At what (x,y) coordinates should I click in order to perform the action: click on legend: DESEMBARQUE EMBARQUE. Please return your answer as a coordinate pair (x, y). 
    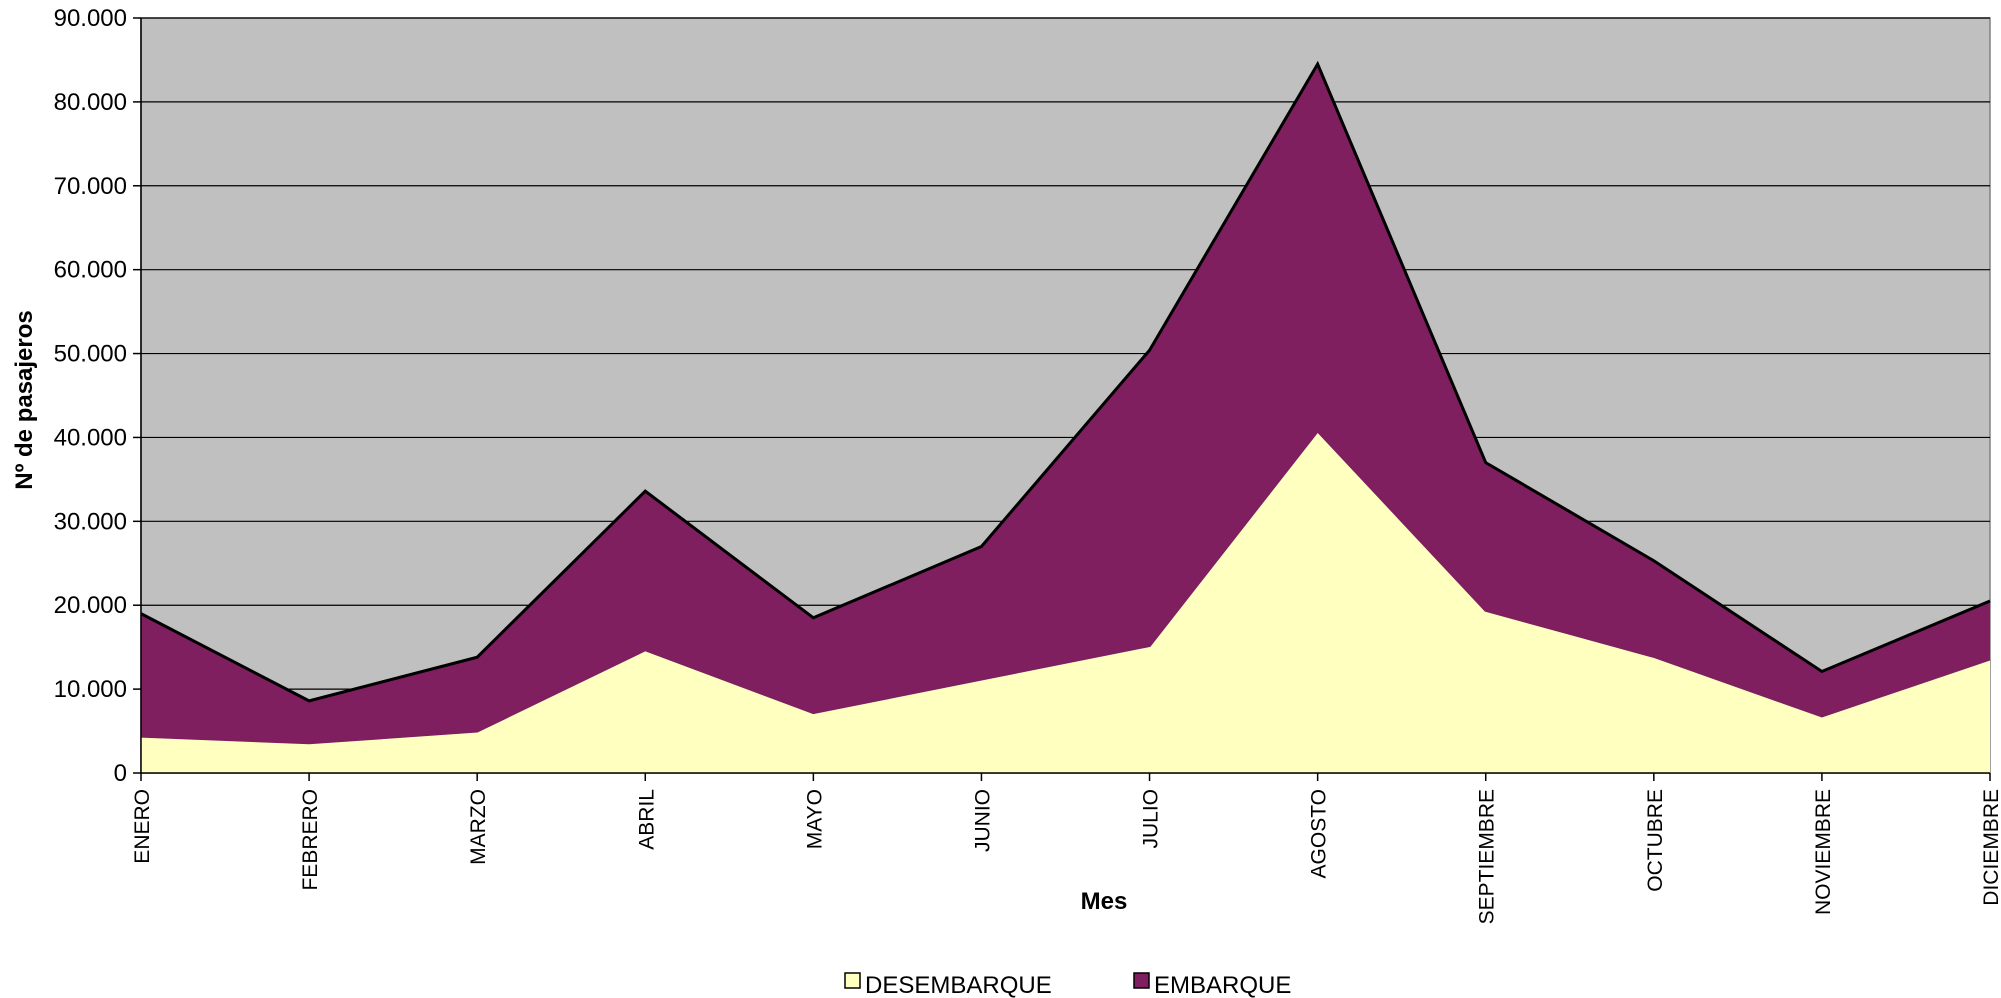
    Looking at the image, I should click on (1067, 985).